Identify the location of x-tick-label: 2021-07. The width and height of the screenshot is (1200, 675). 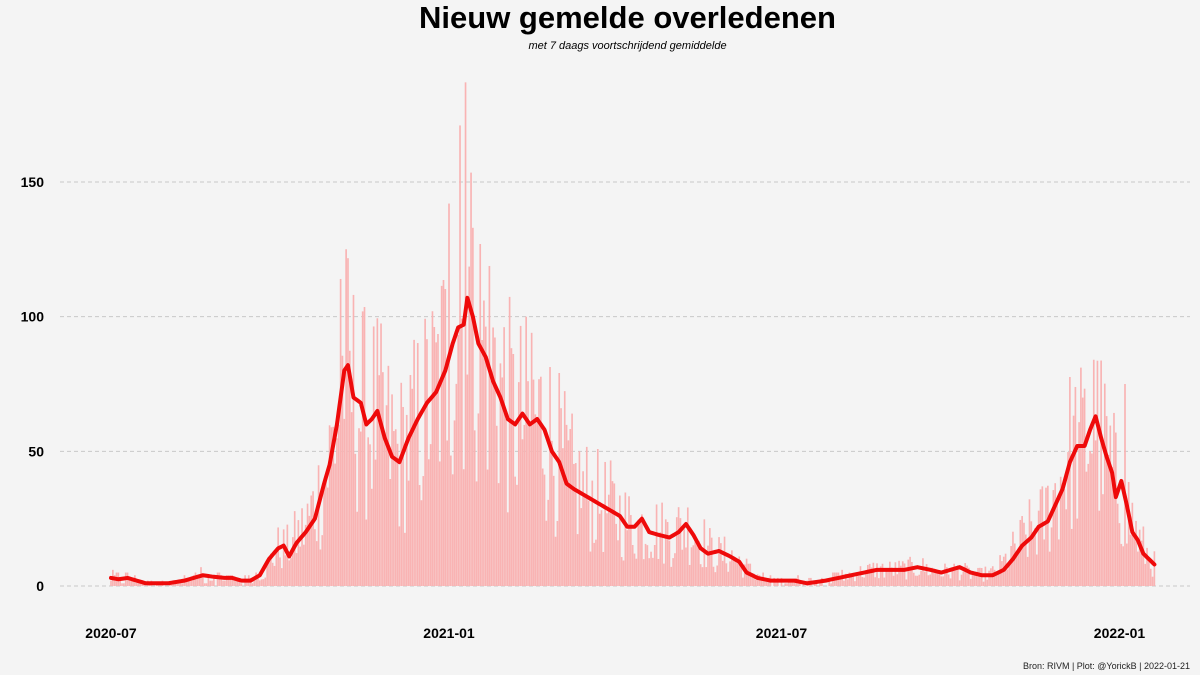
(782, 633).